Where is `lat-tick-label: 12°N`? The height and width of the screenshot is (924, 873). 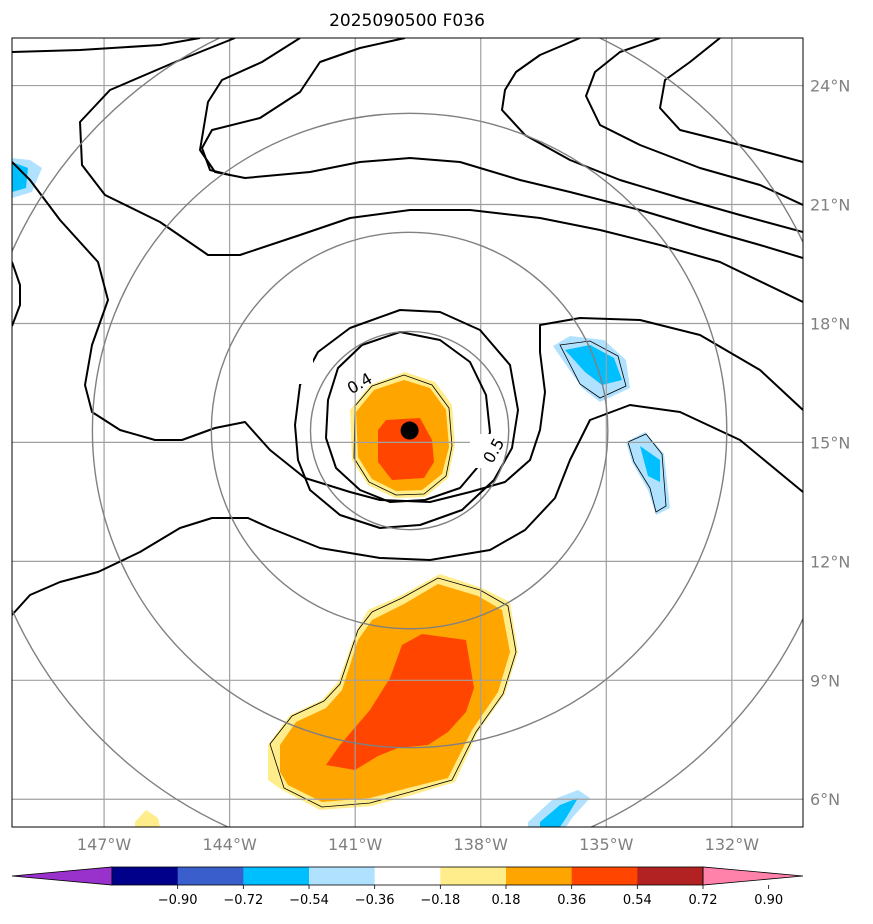 lat-tick-label: 12°N is located at coordinates (830, 561).